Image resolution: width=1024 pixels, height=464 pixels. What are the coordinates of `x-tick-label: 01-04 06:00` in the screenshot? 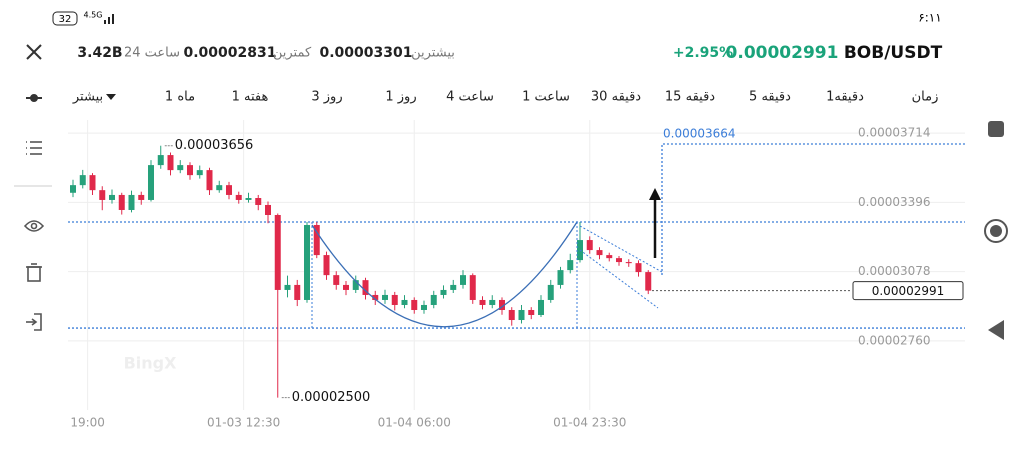 It's located at (414, 423).